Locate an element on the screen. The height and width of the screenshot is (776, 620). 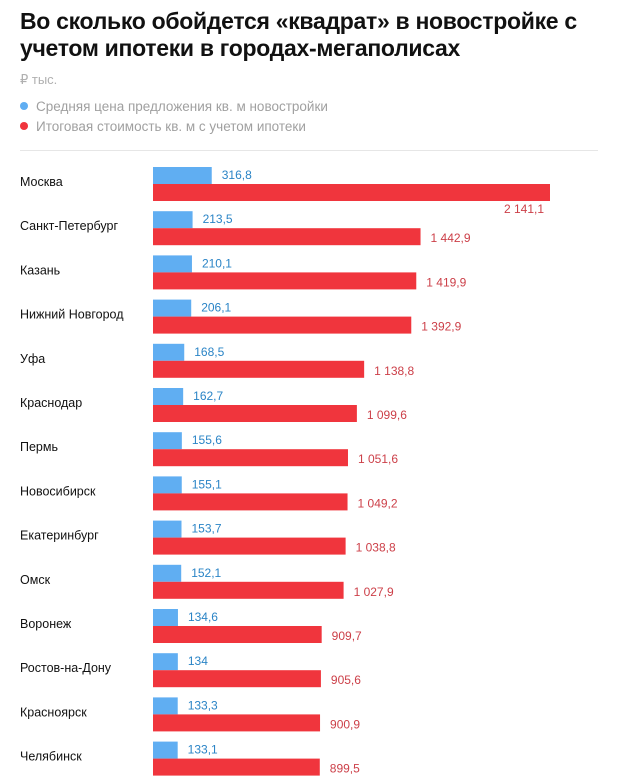
data-label-avg-price: 134,6 is located at coordinates (203, 617).